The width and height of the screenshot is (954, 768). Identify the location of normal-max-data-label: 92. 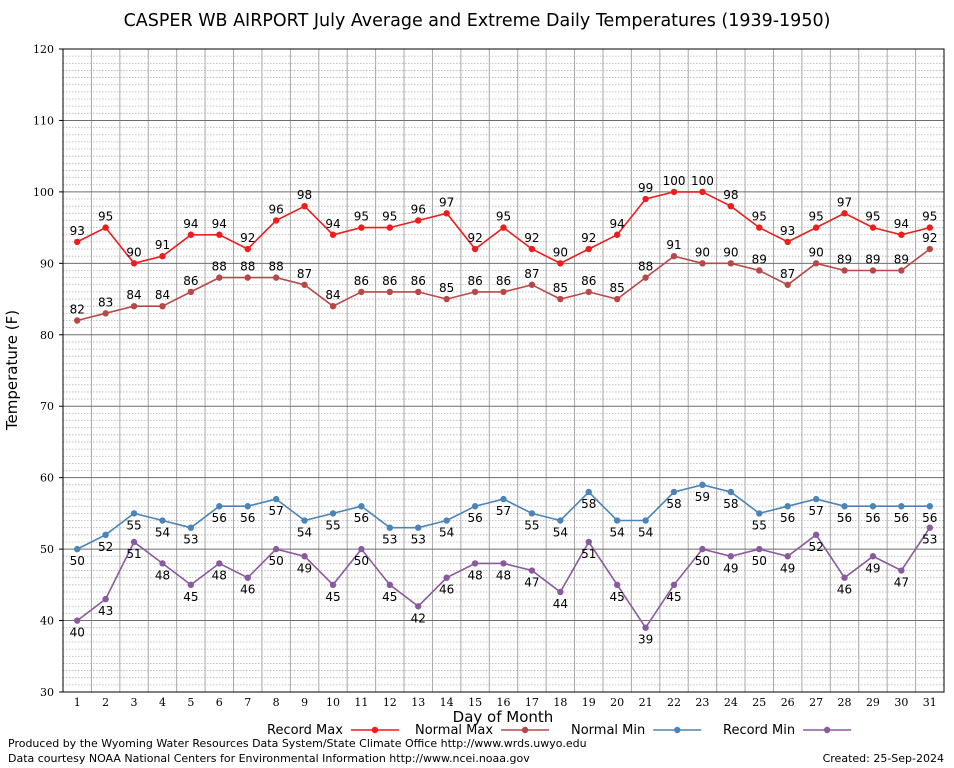
(929, 238).